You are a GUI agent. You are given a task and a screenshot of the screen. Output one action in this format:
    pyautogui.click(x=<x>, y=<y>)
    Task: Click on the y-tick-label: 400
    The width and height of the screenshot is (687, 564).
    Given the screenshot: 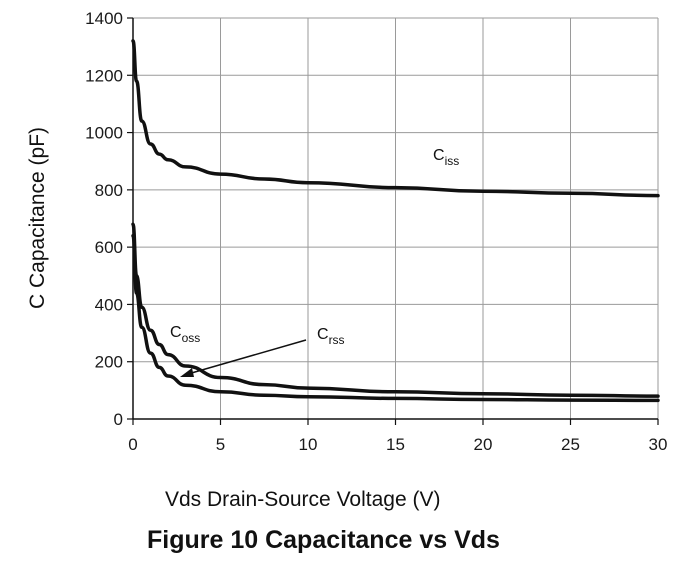 What is the action you would take?
    pyautogui.click(x=109, y=304)
    